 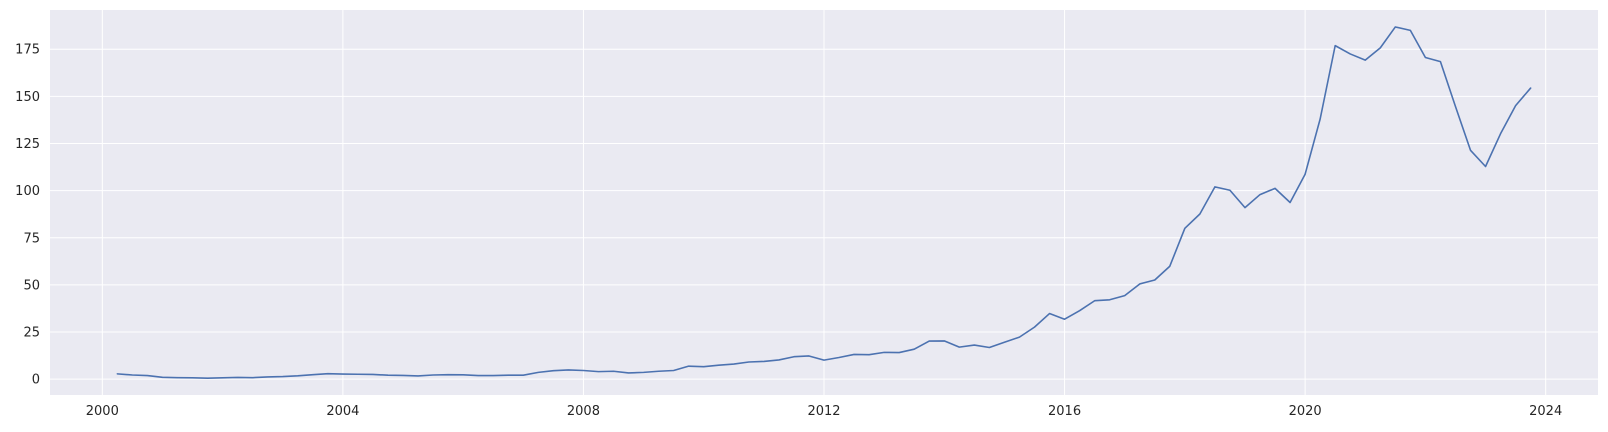 I want to click on y-tick-label: 175, so click(x=27, y=50).